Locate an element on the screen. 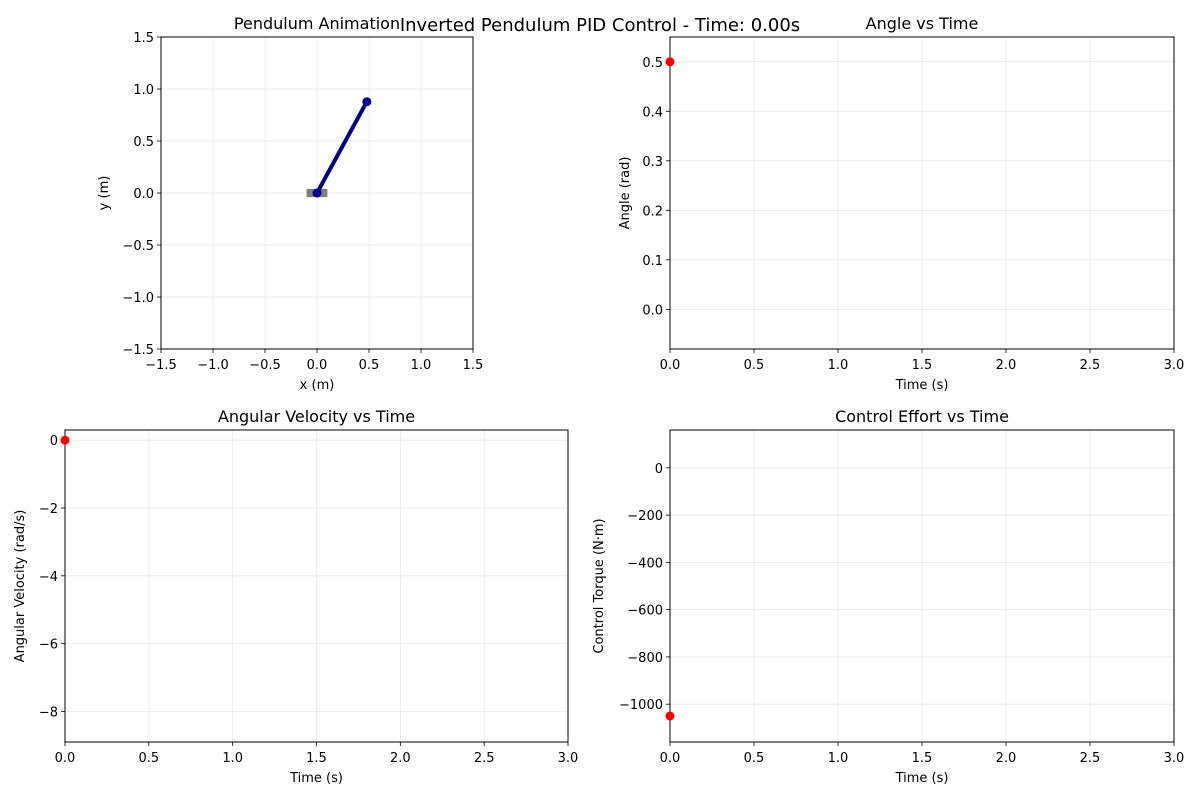  chart2-x-tick-label: 1.5 is located at coordinates (316, 758).